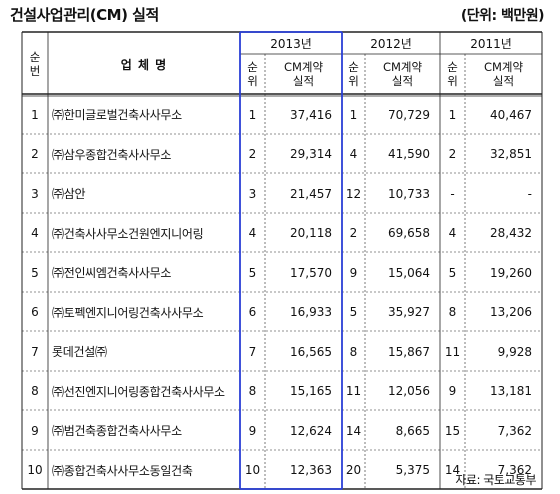  Describe the element at coordinates (122, 470) in the screenshot. I see `company-name: ㈜종합건축사사무소동일건축` at that location.